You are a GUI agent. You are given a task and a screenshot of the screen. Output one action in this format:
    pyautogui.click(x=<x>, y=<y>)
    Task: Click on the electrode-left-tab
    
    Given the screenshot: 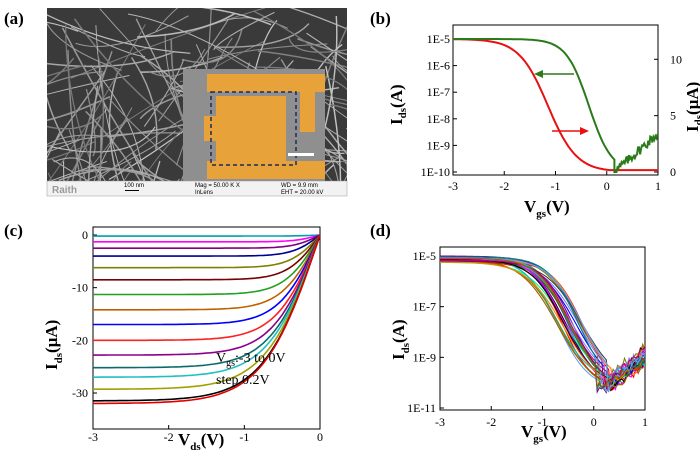 What is the action you would take?
    pyautogui.click(x=210, y=128)
    